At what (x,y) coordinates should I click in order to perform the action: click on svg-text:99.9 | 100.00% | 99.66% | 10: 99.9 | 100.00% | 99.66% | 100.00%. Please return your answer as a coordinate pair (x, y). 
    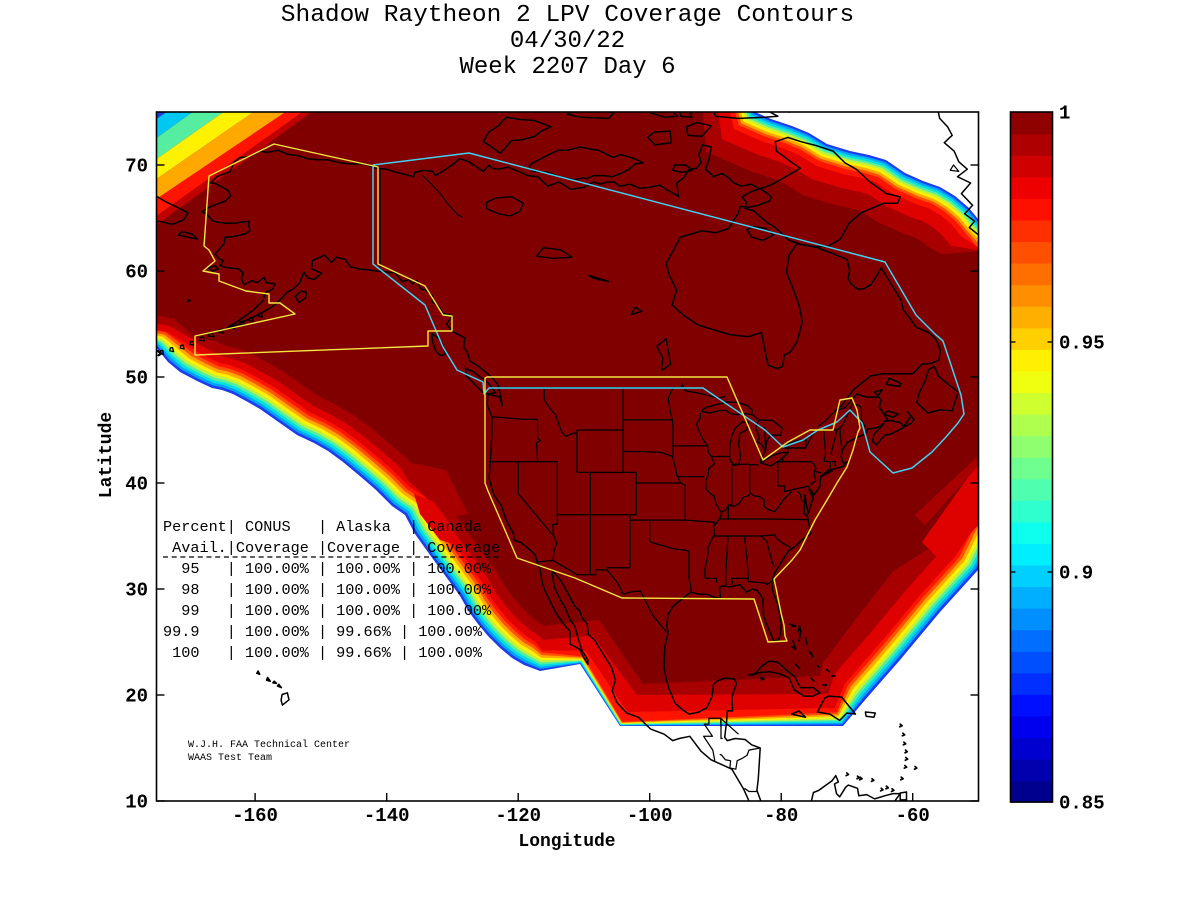
    Looking at the image, I should click on (323, 632).